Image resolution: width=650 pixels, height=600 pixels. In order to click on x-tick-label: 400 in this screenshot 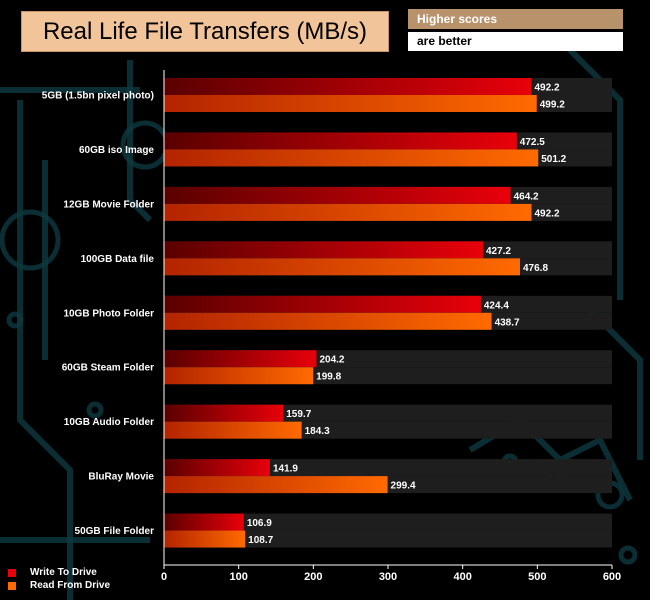, I will do `click(462, 577)`.